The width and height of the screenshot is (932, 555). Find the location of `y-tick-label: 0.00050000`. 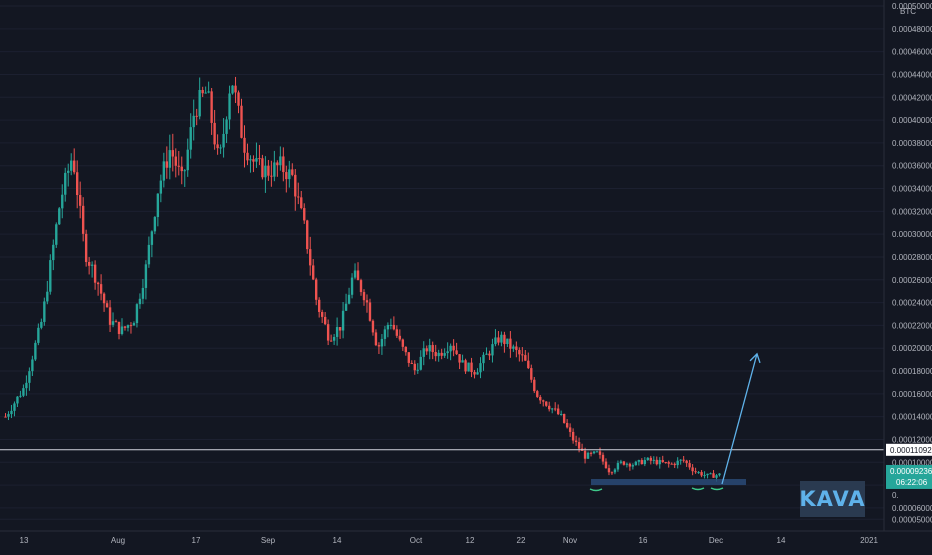

y-tick-label: 0.00050000 is located at coordinates (912, 6).